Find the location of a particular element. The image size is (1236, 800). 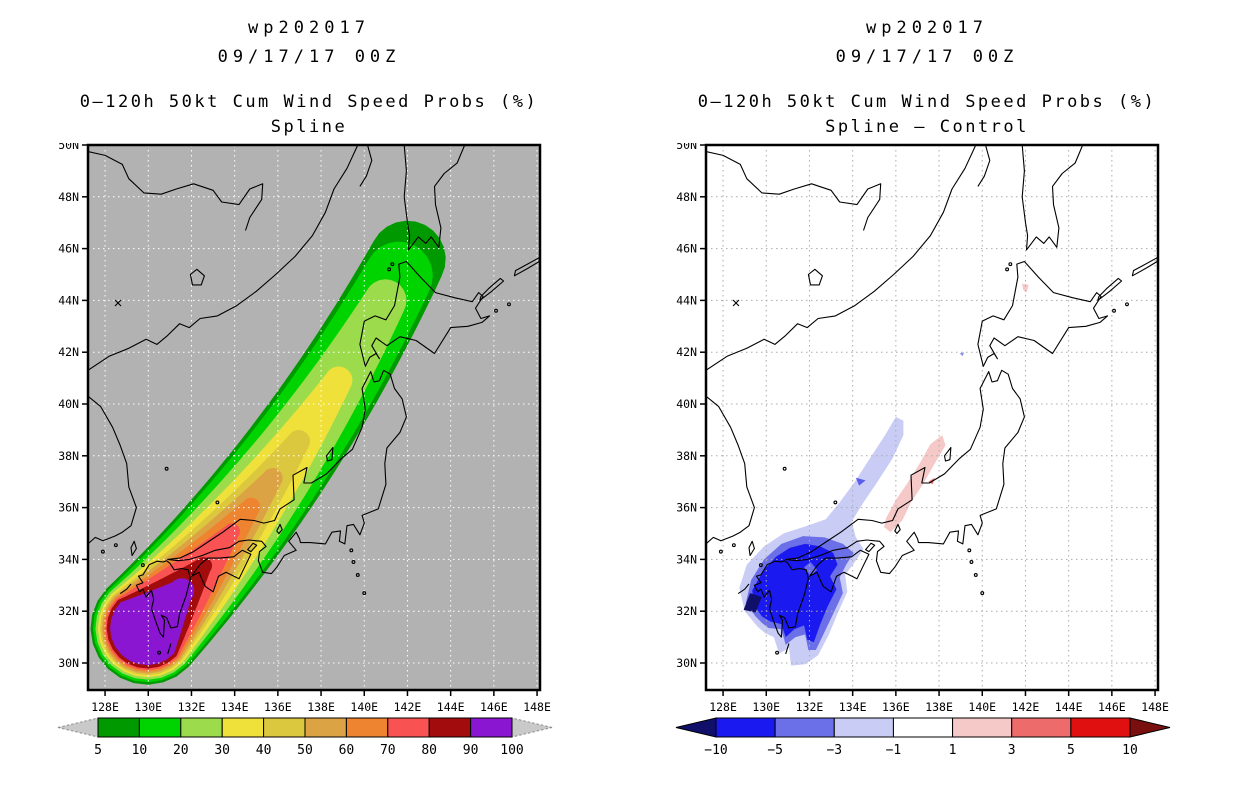

svg-text: −5 is located at coordinates (775, 750).